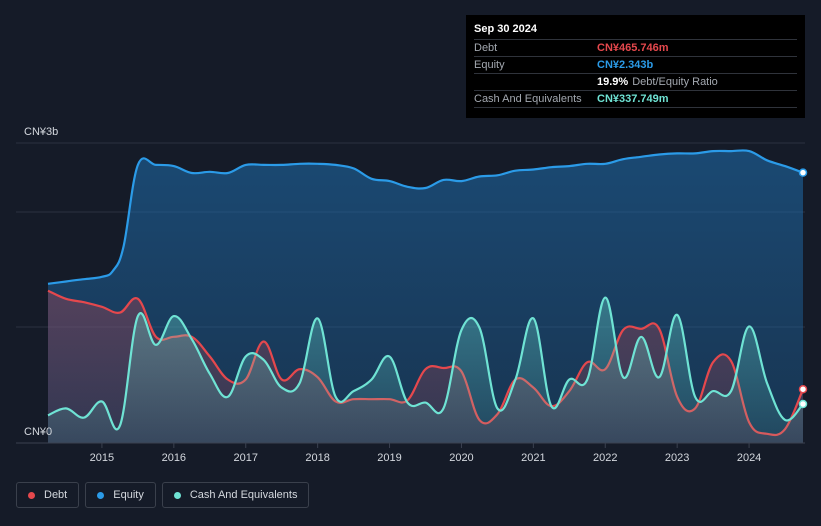  Describe the element at coordinates (31, 495) in the screenshot. I see `legend-dot-debt` at that location.